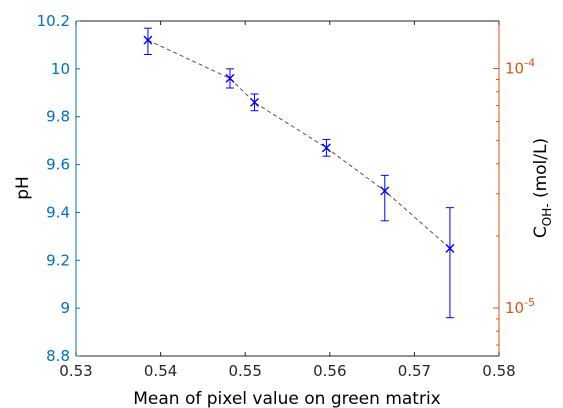  Describe the element at coordinates (287, 398) in the screenshot. I see `x-axis-title: Mean of pixel value on green matrix` at that location.